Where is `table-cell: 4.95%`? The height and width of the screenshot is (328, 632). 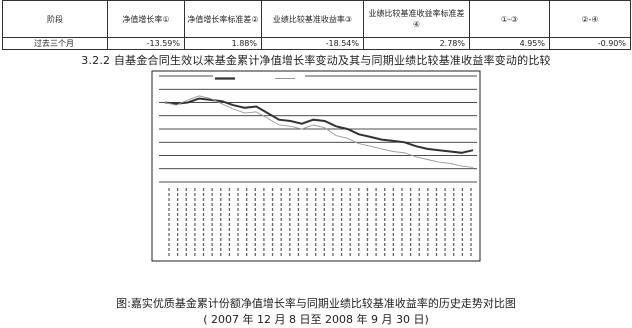 table-cell: 4.95% is located at coordinates (509, 43).